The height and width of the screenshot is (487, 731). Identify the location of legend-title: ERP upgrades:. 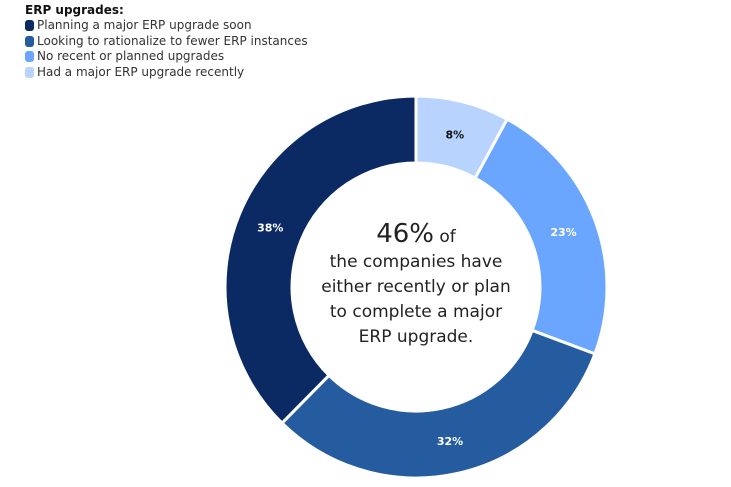
(74, 10).